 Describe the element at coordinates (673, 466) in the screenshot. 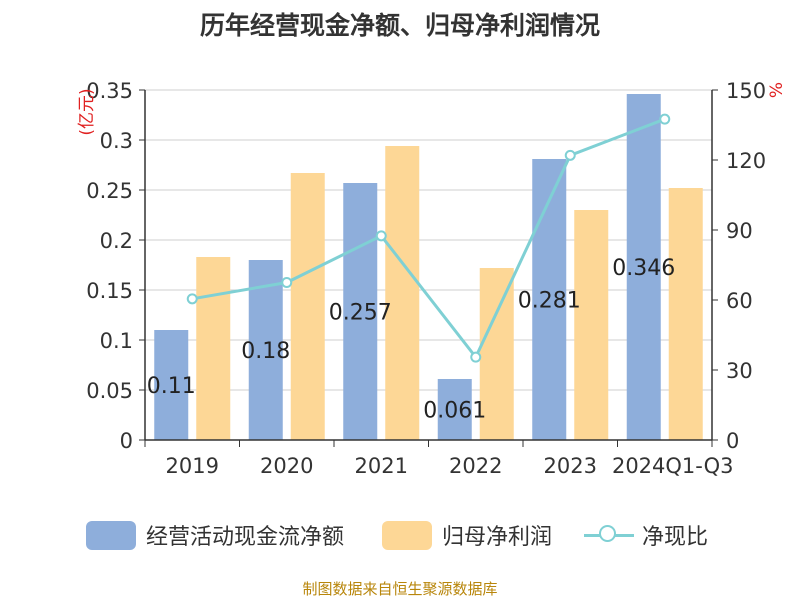

I see `x-tick-label: 2024Q1-Q3` at that location.